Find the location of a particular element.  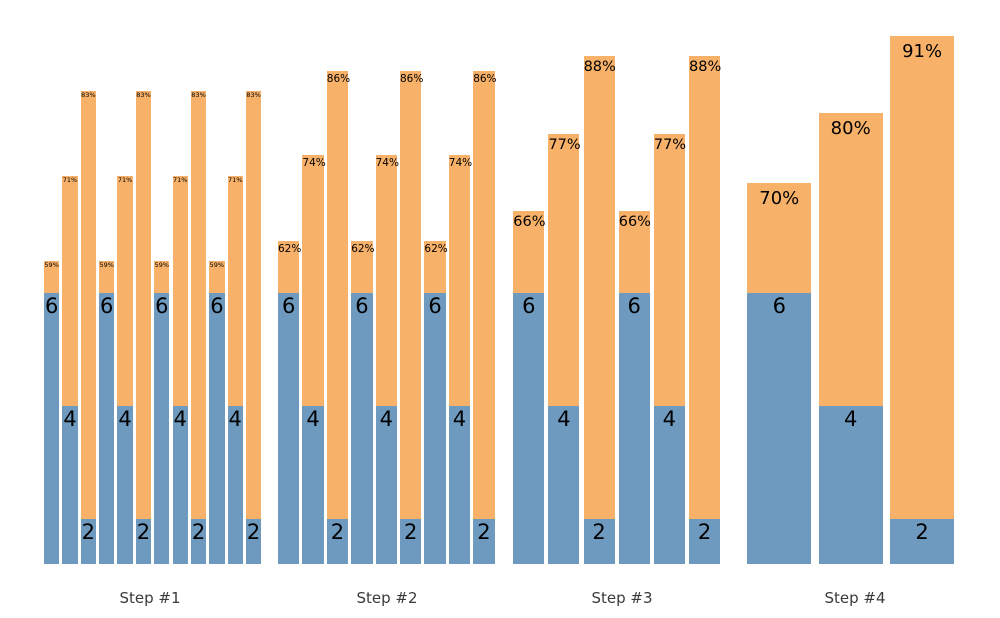

bar: 70% 6 is located at coordinates (779, 373).